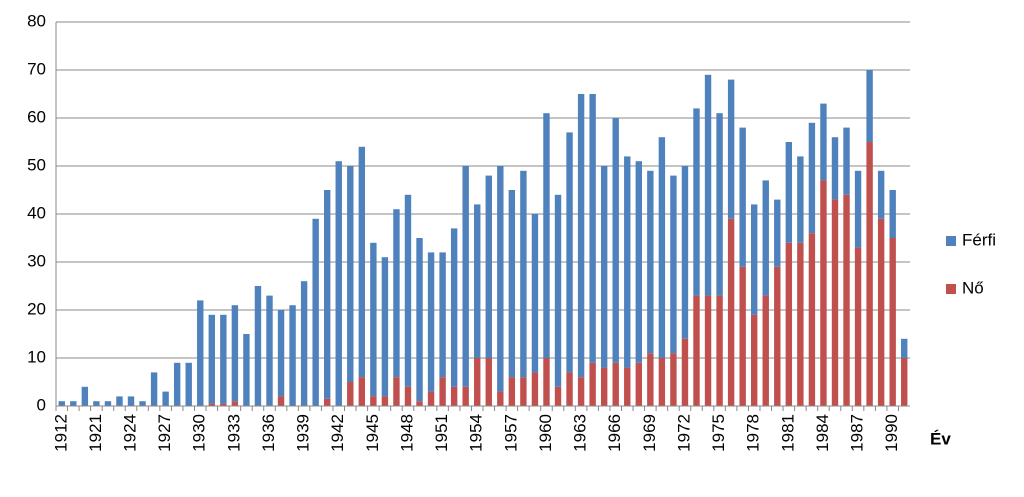  What do you see at coordinates (95, 433) in the screenshot?
I see `x-tick-label: 1921` at bounding box center [95, 433].